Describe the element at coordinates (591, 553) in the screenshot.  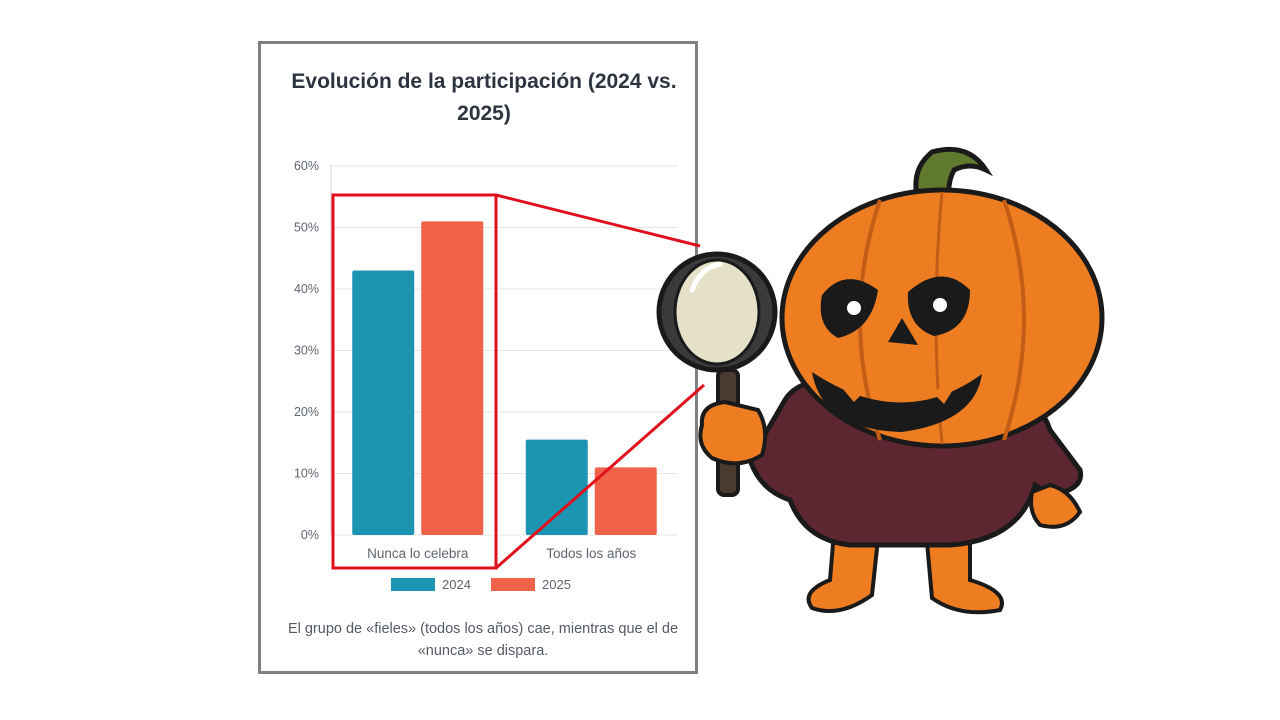
I see `x-tick-label: Todos los años` at that location.